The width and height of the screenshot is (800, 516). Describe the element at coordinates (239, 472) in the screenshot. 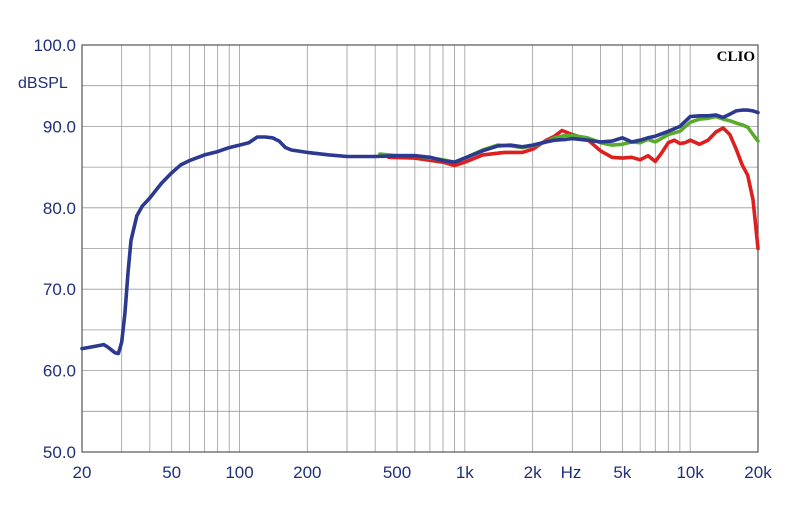

I see `x-tick-label: 100` at that location.